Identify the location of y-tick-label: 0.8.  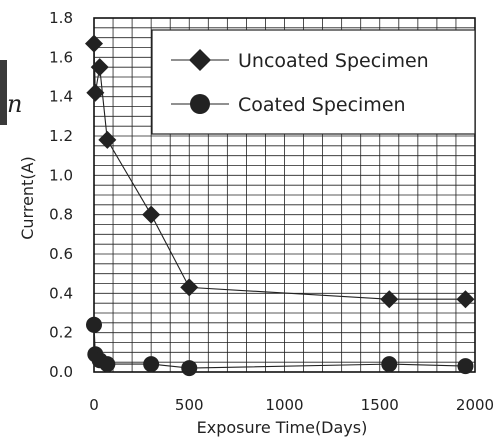
(61, 215).